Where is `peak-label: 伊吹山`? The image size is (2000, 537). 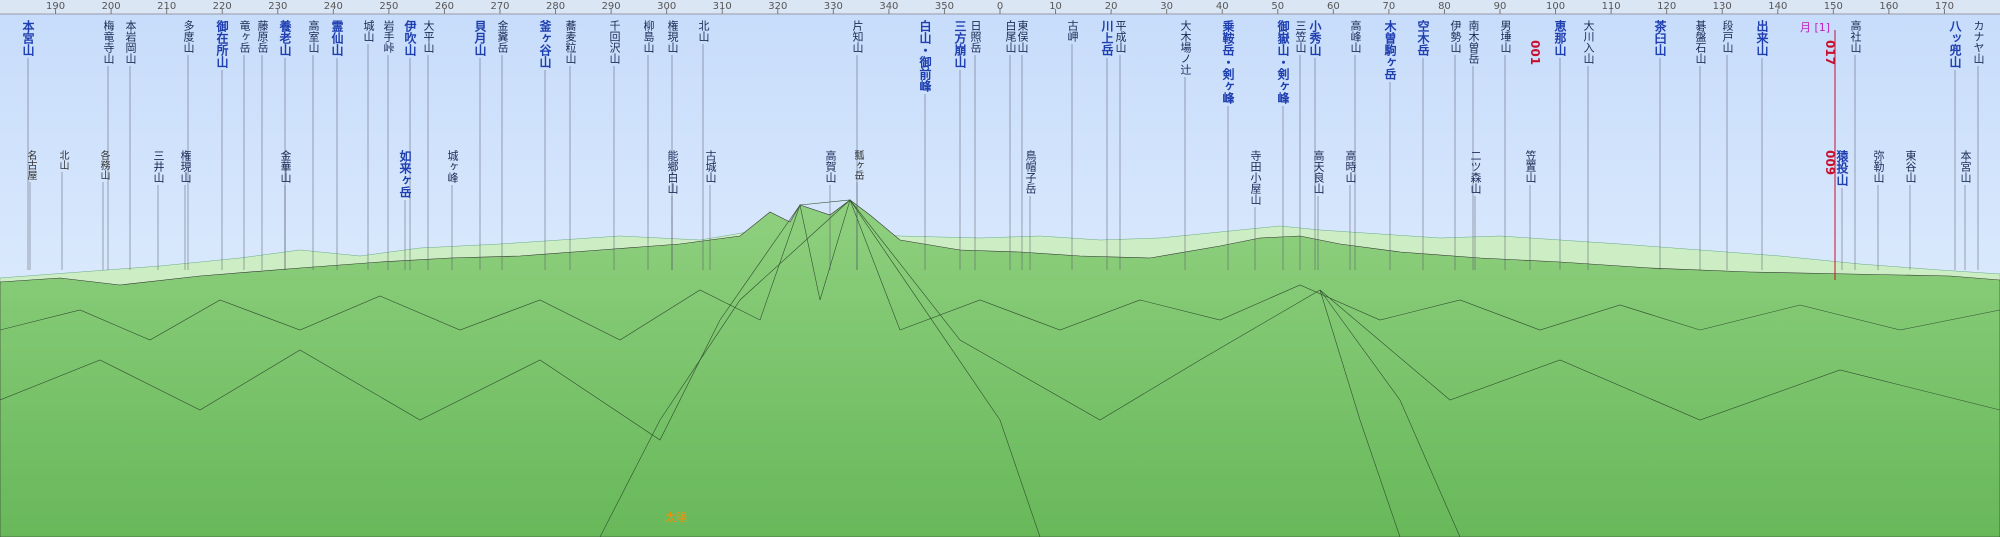
peak-label: 伊吹山 is located at coordinates (410, 38).